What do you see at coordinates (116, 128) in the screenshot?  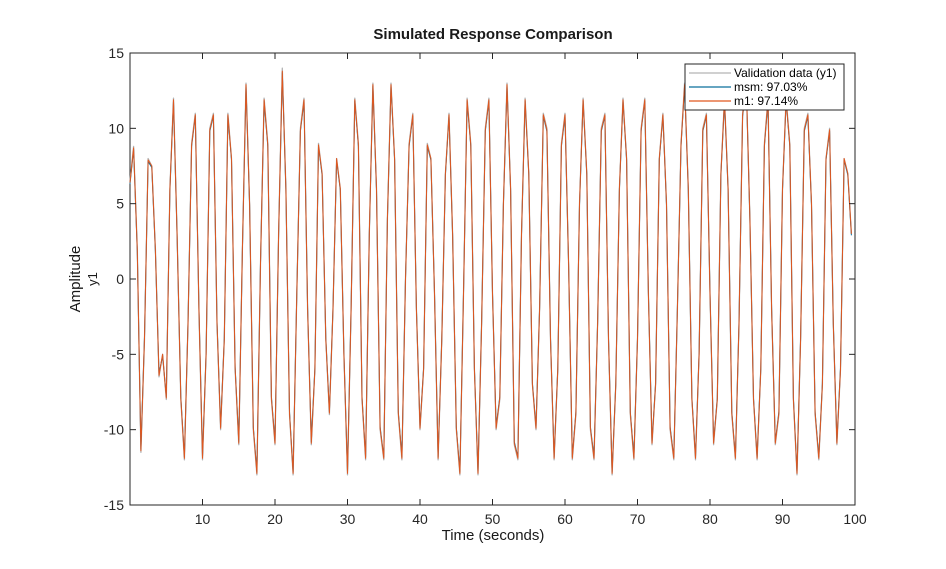 I see `y-tick-label: 10` at bounding box center [116, 128].